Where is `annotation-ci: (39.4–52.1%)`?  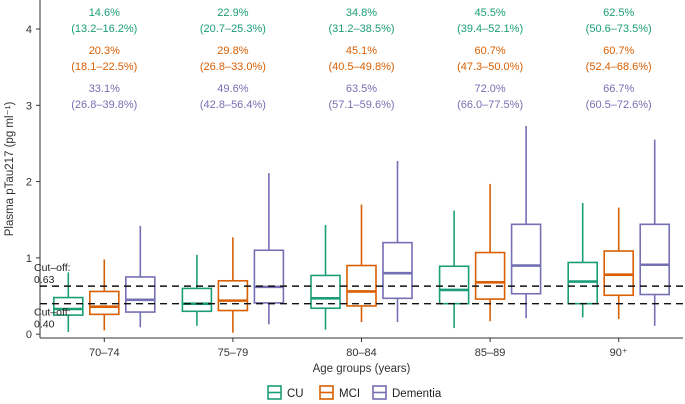
annotation-ci: (39.4–52.1%) is located at coordinates (490, 29).